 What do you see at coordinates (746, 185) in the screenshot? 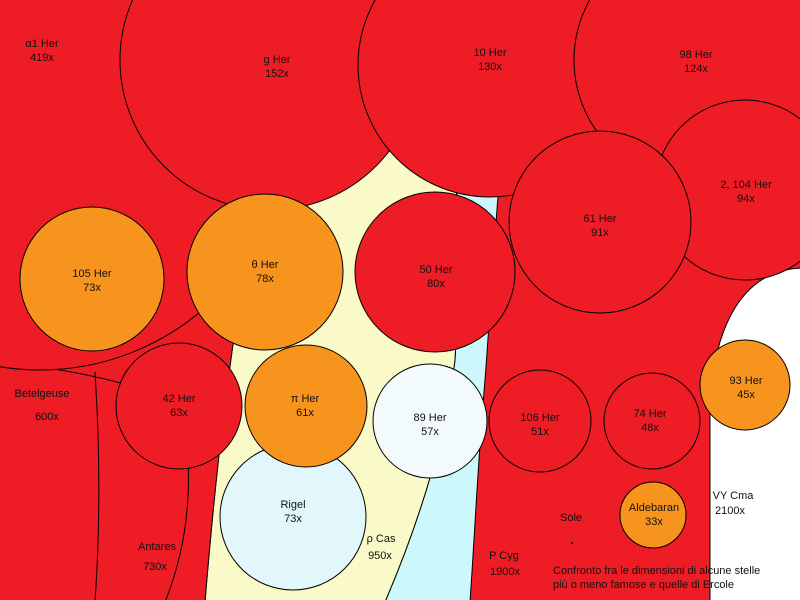
I see `2-104-her-name: 2, 104 Her` at bounding box center [746, 185].